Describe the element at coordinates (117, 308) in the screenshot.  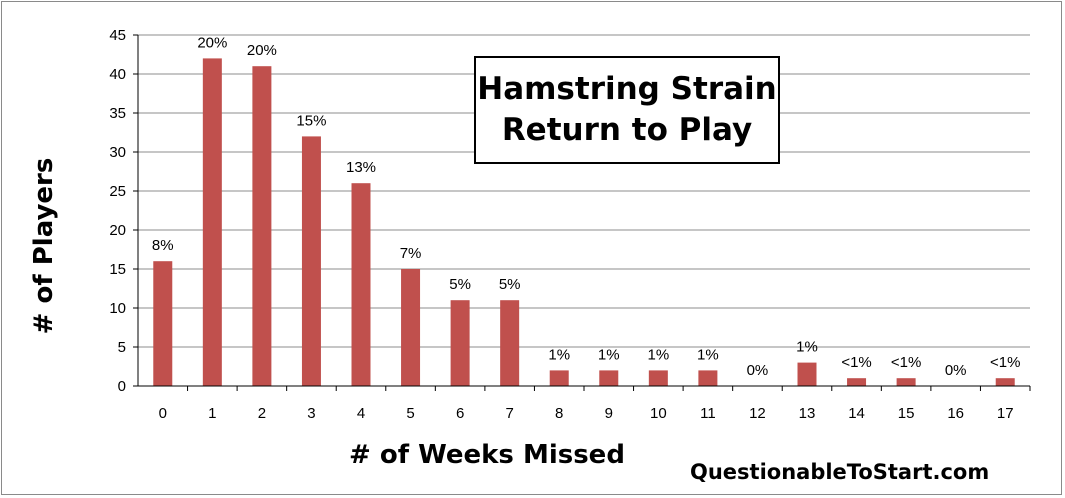
I see `y-tick-label: 10` at that location.